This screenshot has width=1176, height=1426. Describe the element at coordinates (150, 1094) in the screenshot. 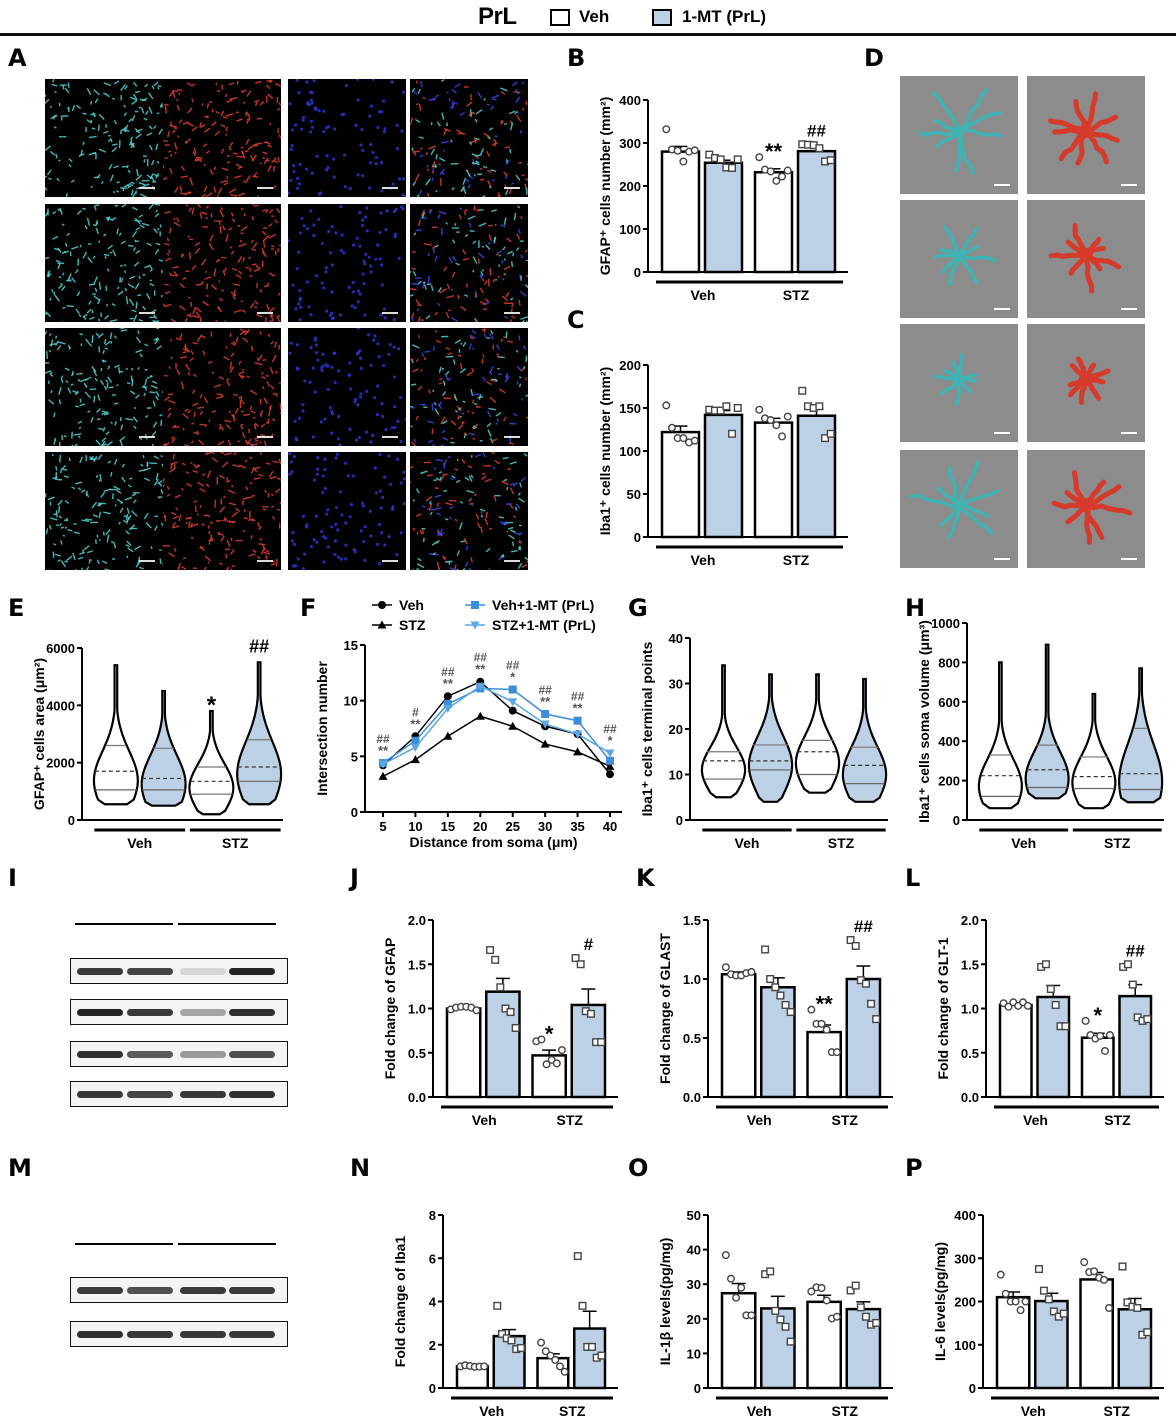

I see `protein-band` at that location.